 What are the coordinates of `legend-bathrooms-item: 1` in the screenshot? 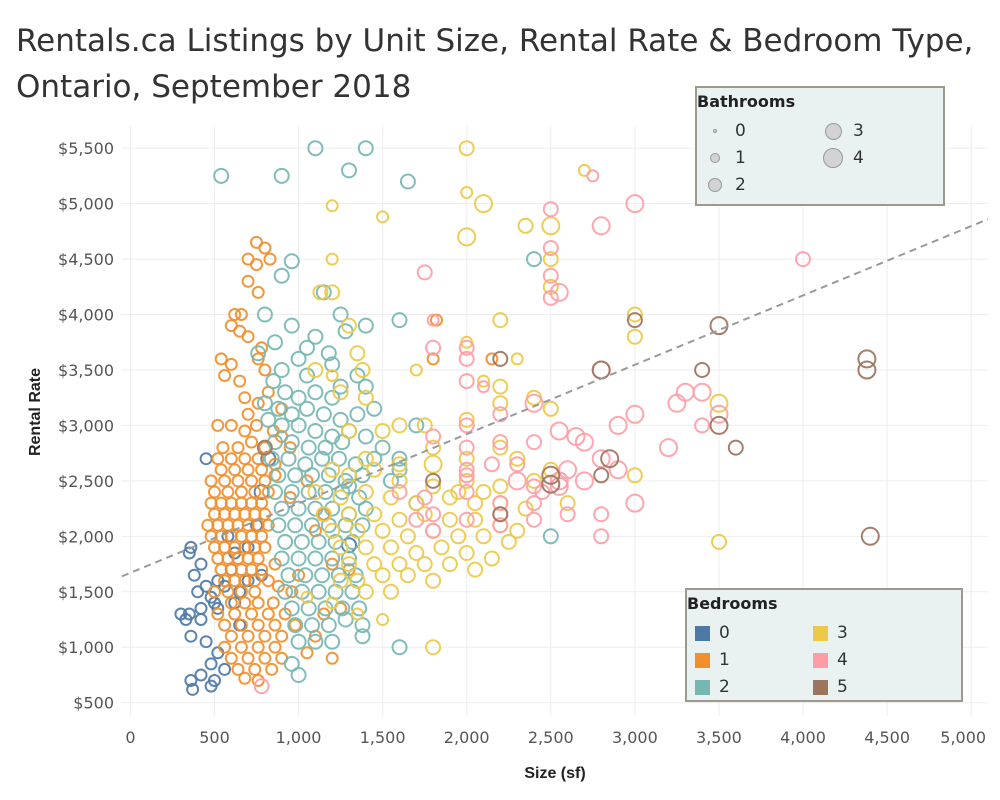 It's located at (724, 158).